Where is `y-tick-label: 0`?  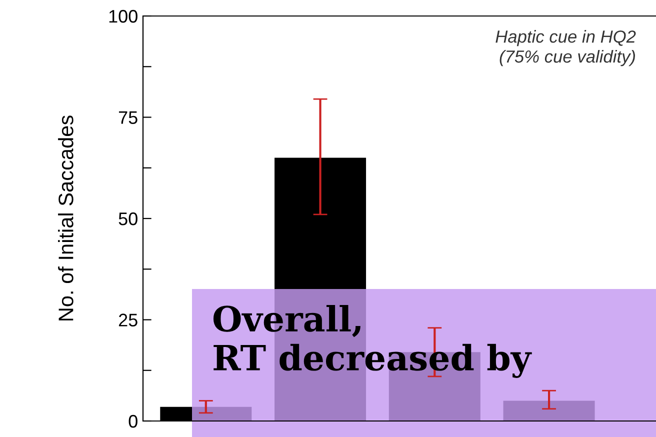 y-tick-label: 0 is located at coordinates (133, 421).